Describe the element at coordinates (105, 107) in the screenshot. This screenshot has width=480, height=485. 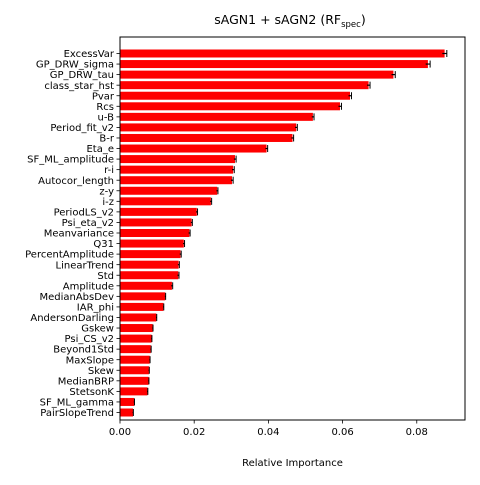
I see `y-tick-label: Rcs` at that location.